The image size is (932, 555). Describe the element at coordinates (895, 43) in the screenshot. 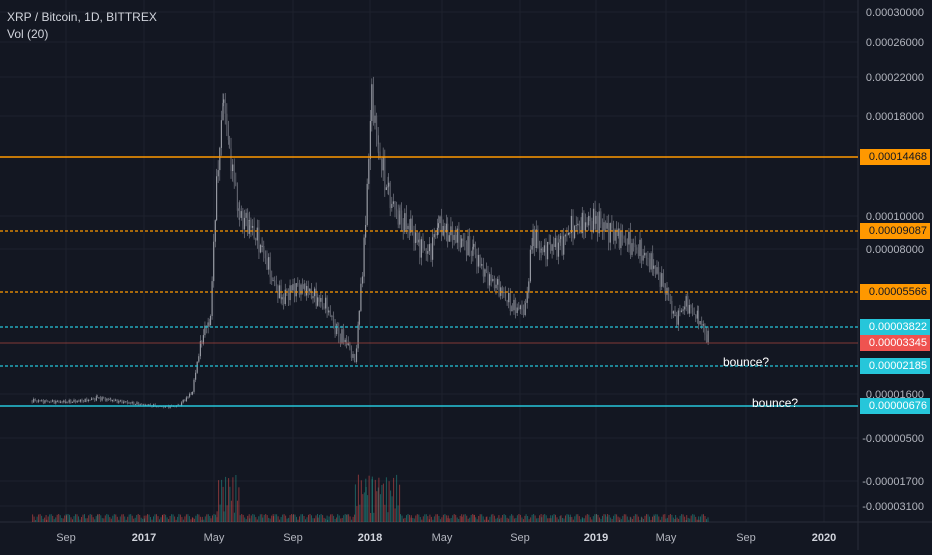

I see `y-tick-label: 0.00026000` at that location.